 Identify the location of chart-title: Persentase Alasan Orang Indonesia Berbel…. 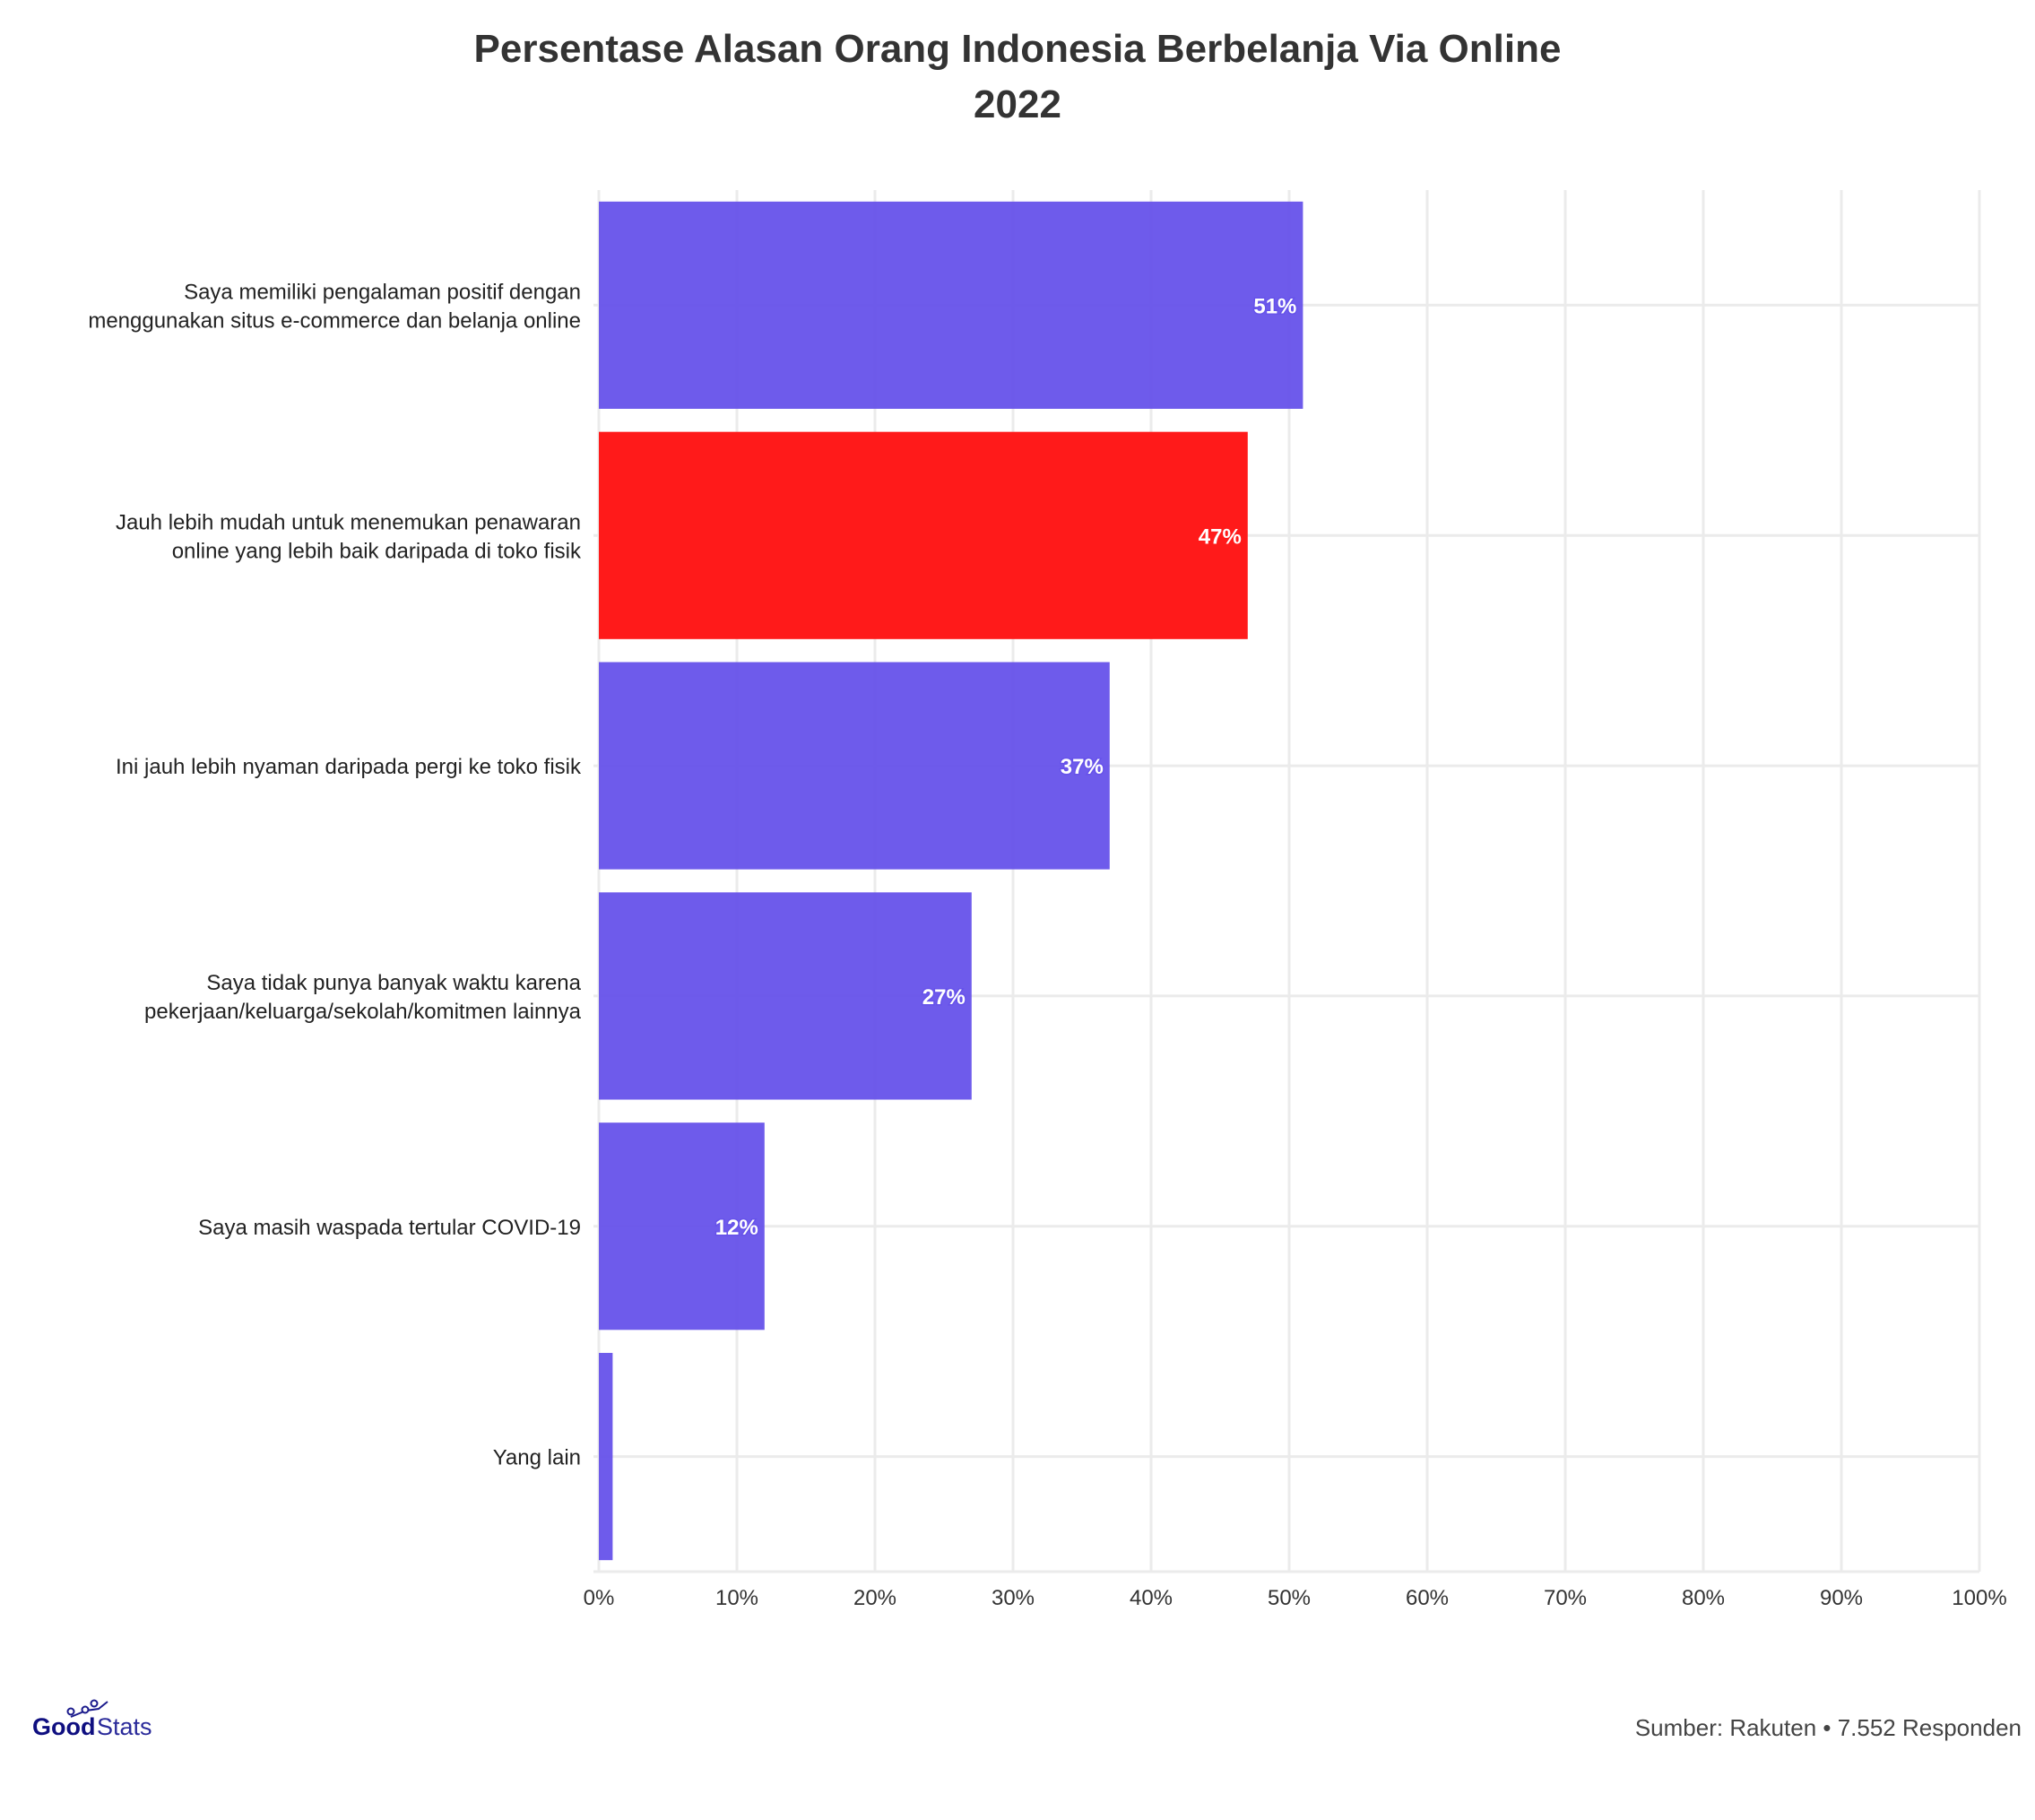
(1017, 49).